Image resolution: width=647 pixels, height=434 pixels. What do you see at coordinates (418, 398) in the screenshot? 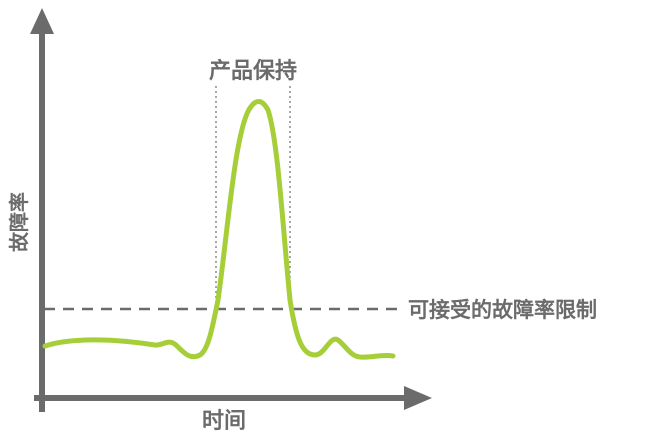
I see `x-axis-arrow-icon` at bounding box center [418, 398].